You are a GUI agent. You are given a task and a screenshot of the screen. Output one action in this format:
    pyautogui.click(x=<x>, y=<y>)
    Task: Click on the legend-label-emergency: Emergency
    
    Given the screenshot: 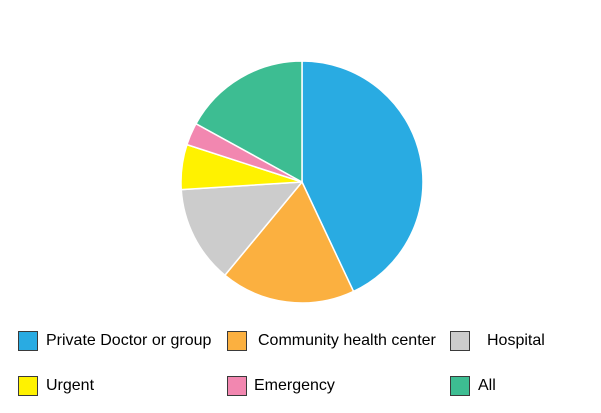 What is the action you would take?
    pyautogui.click(x=294, y=385)
    